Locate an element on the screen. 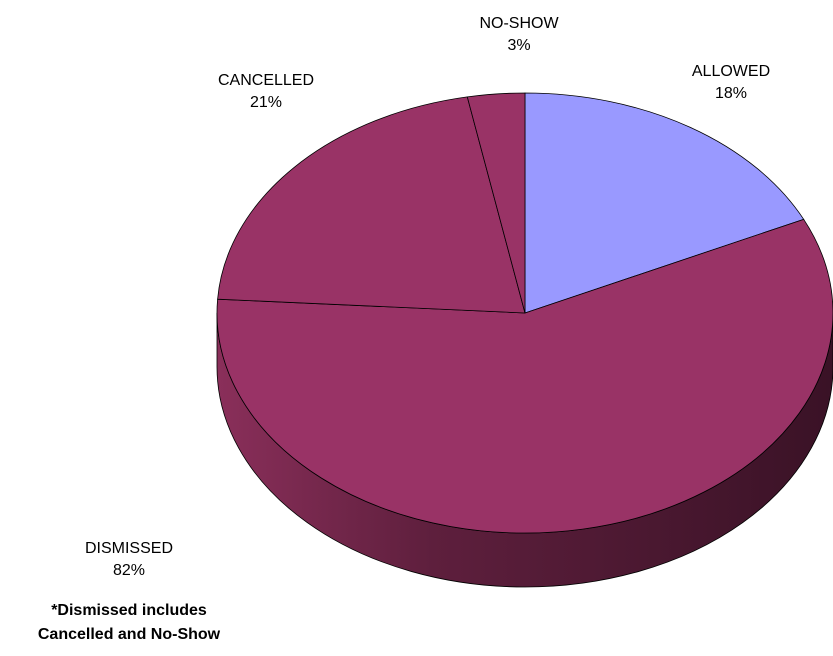 The width and height of the screenshot is (833, 656). label-dismissed-value: 82% is located at coordinates (129, 570).